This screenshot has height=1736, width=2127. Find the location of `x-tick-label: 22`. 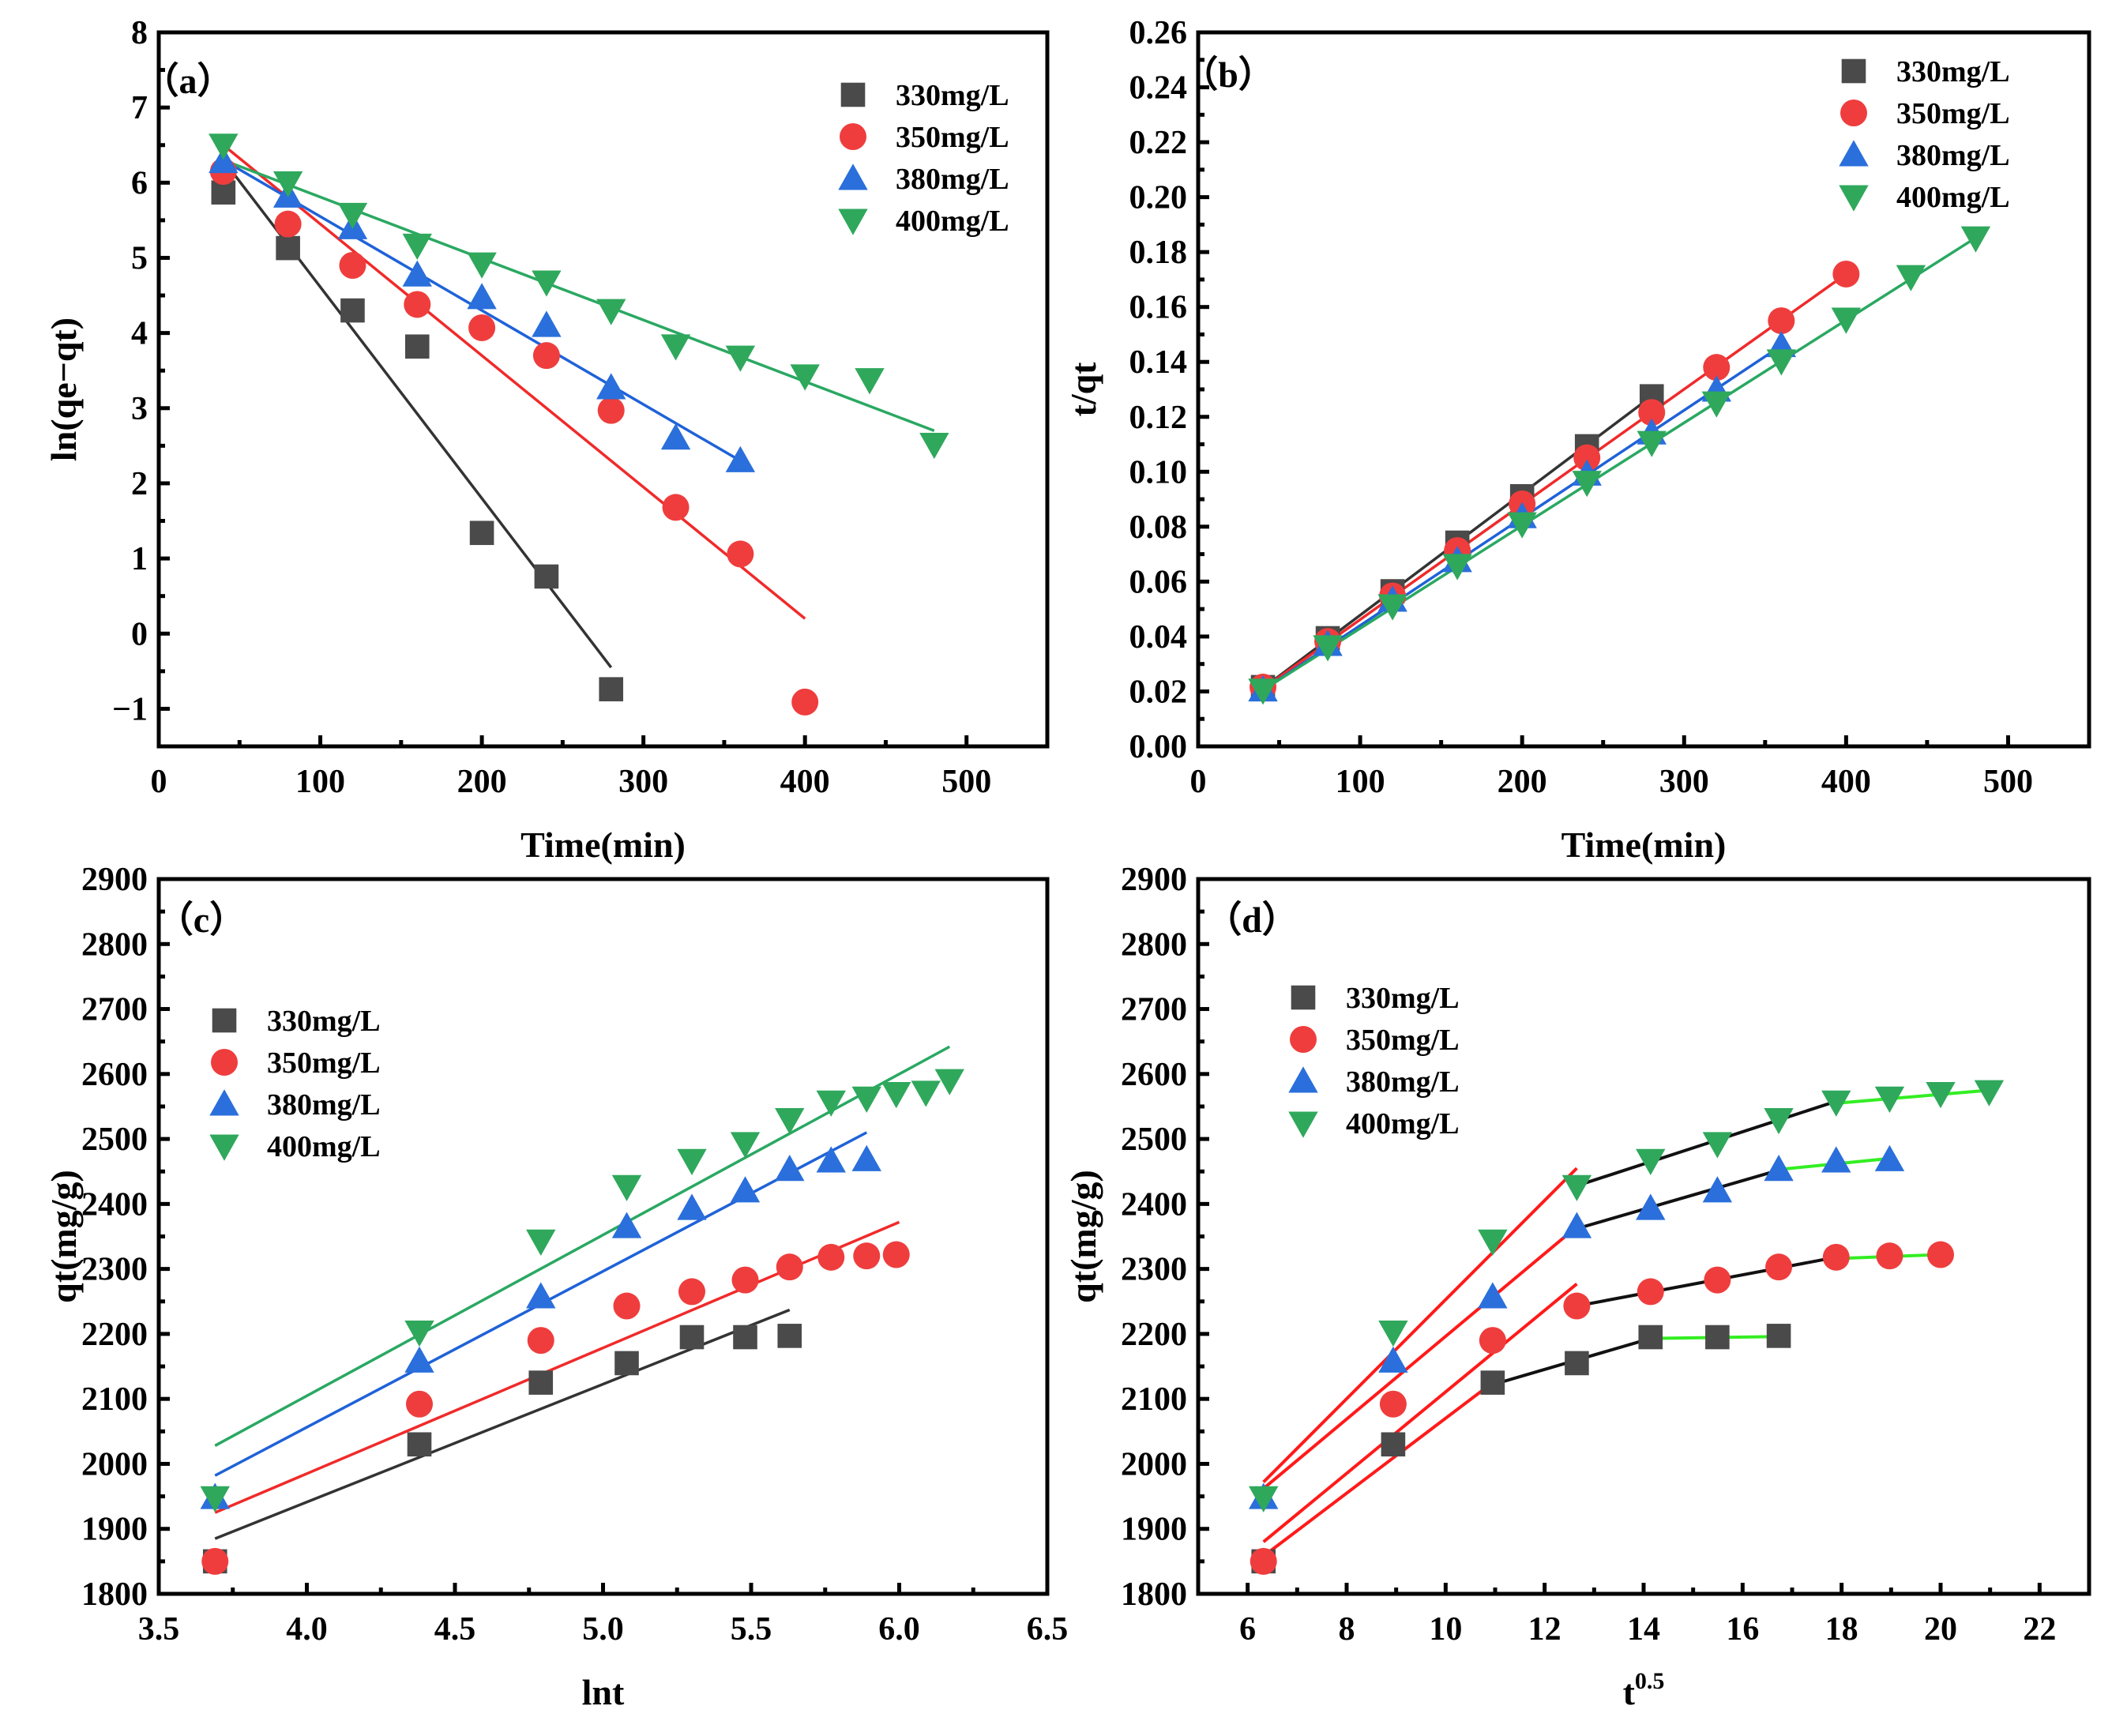

x-tick-label: 22 is located at coordinates (2039, 1629).